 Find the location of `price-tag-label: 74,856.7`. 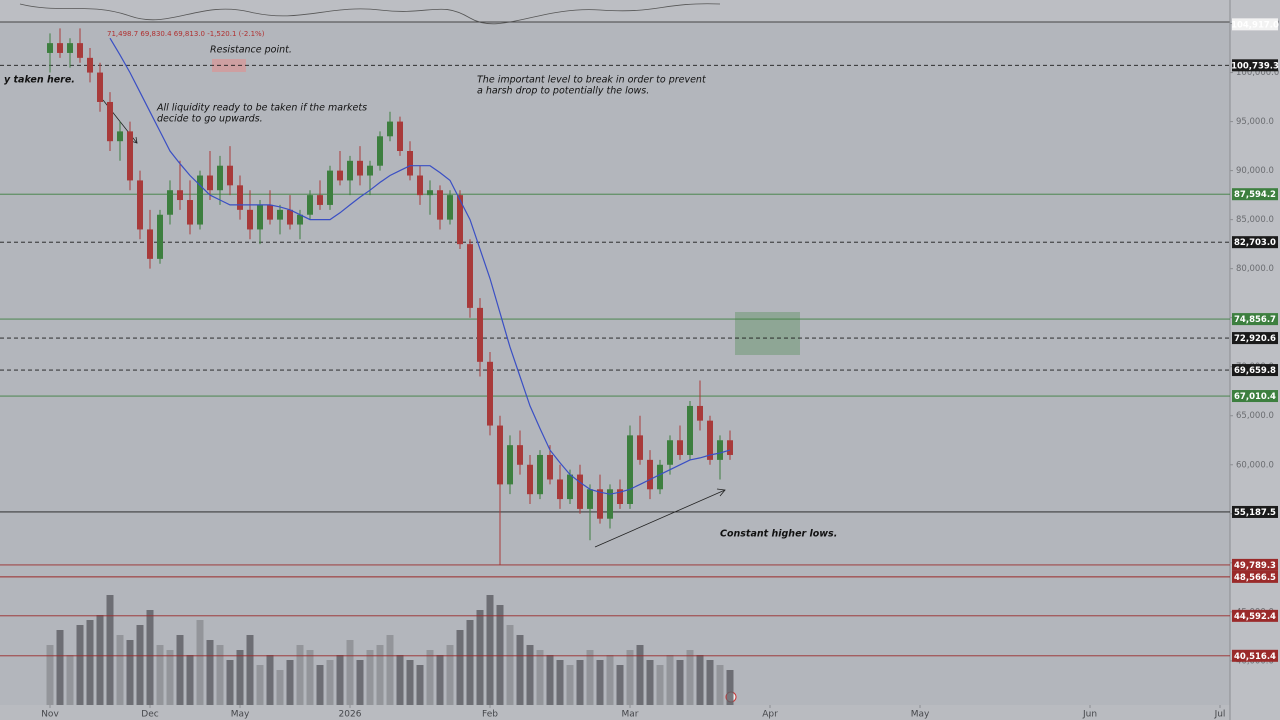

price-tag-label: 74,856.7 is located at coordinates (1255, 320).